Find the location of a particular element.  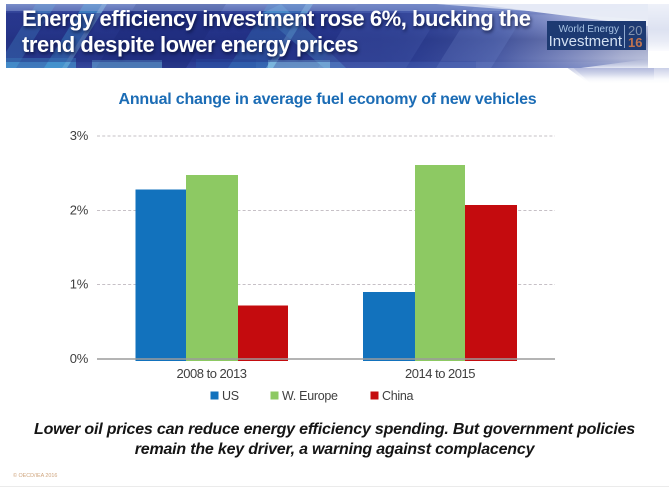

svg-text: 3% is located at coordinates (79, 135).